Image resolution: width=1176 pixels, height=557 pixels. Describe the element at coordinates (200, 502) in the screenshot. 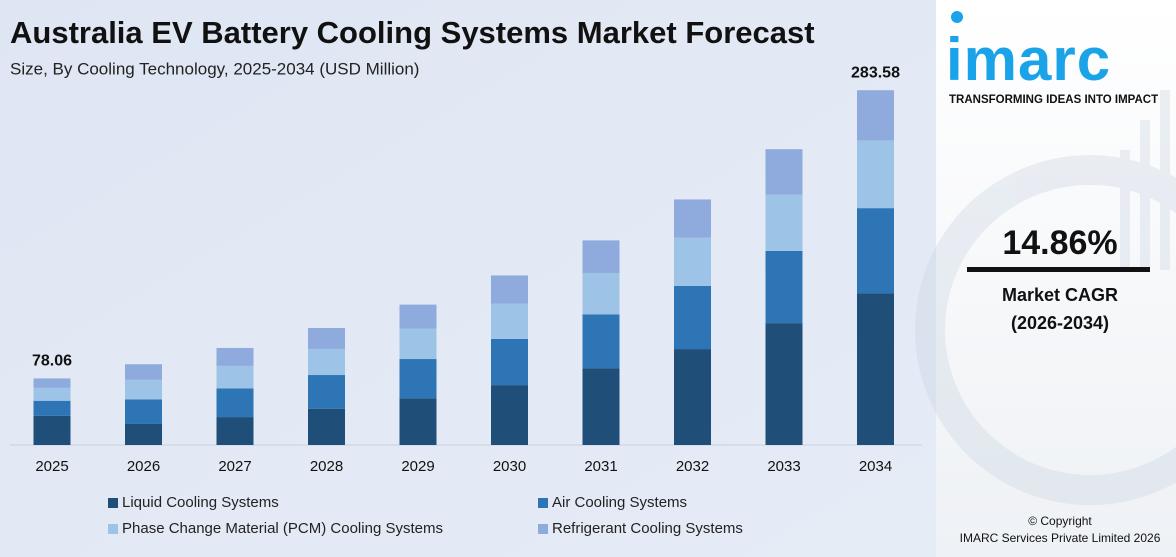

I see `legend-label: Liquid Cooling Systems` at that location.